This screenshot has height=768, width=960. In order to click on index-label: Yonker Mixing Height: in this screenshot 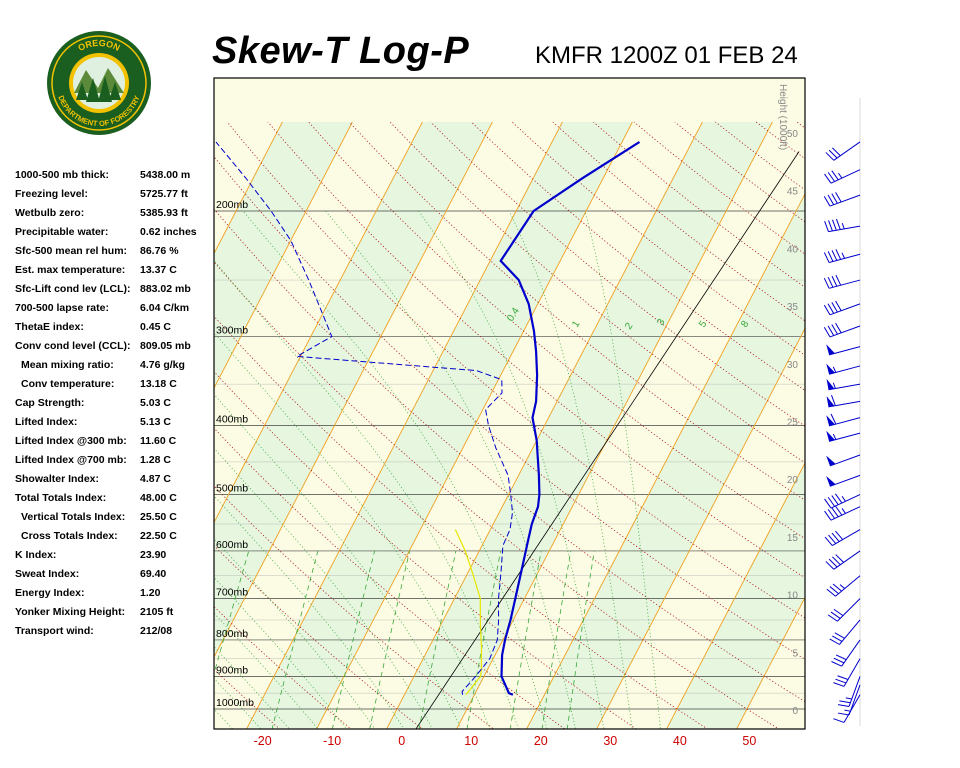, I will do `click(70, 612)`.